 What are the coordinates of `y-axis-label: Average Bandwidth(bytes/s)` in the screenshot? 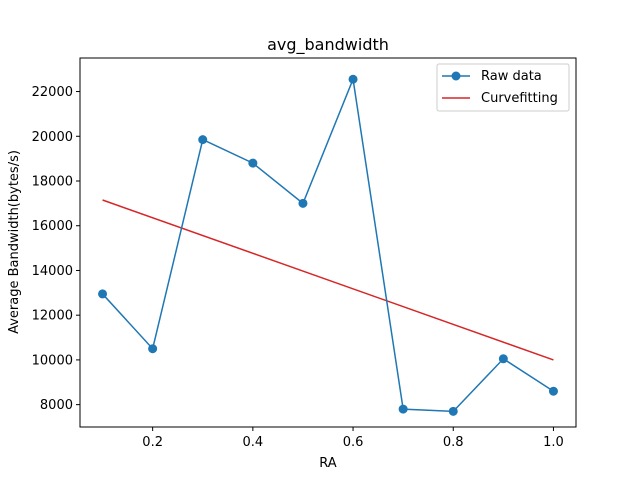 It's located at (14, 242).